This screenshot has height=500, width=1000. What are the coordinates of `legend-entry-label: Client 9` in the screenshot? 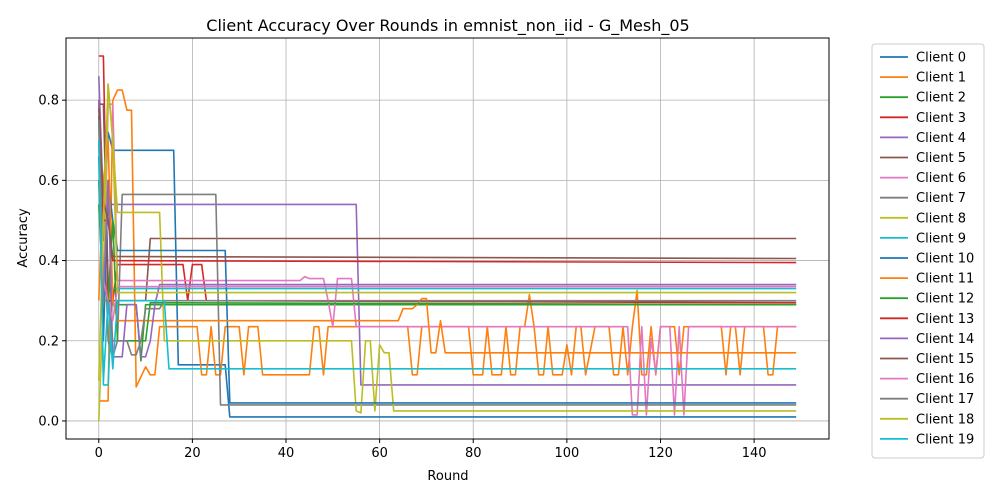 It's located at (941, 238).